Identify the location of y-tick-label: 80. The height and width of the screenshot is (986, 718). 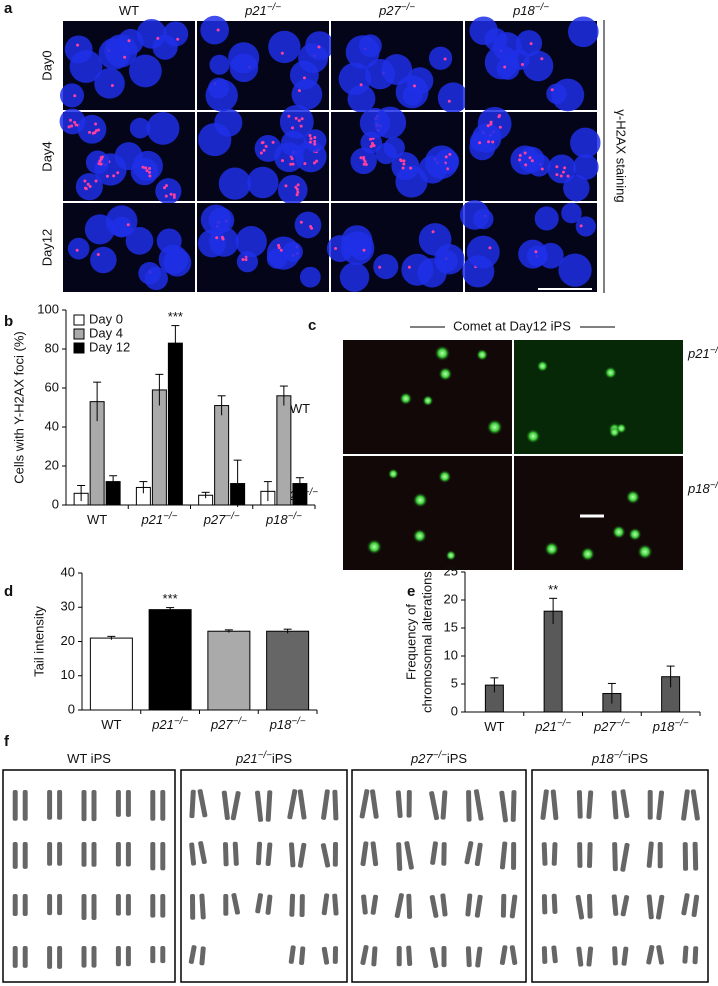
(52, 347).